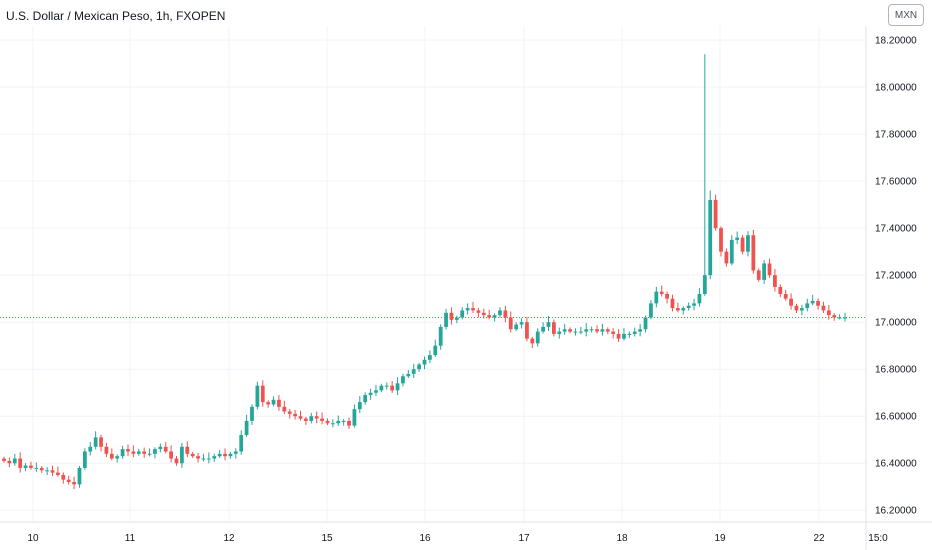 This screenshot has height=550, width=932. I want to click on currency-button: MXN, so click(906, 15).